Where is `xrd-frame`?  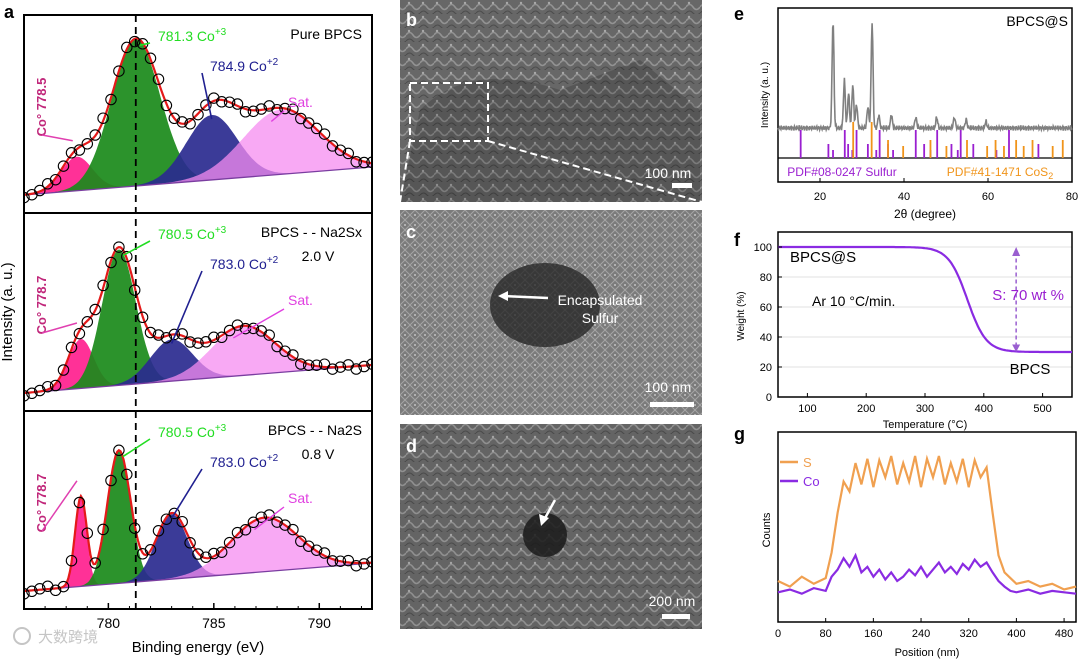 xrd-frame is located at coordinates (925, 95).